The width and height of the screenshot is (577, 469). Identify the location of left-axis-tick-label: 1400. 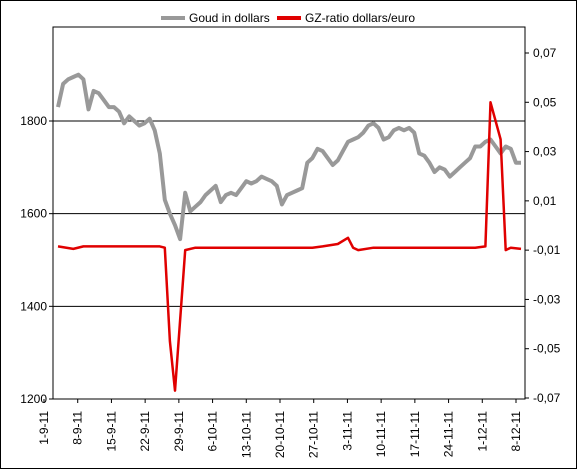
(33, 306).